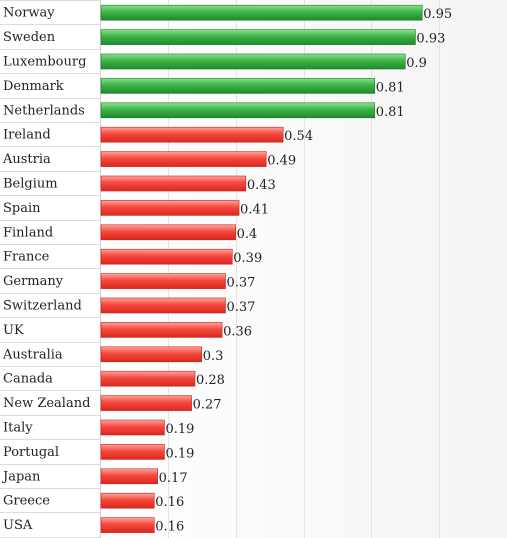 The width and height of the screenshot is (507, 538). What do you see at coordinates (44, 62) in the screenshot?
I see `category-label: Luxembourg` at bounding box center [44, 62].